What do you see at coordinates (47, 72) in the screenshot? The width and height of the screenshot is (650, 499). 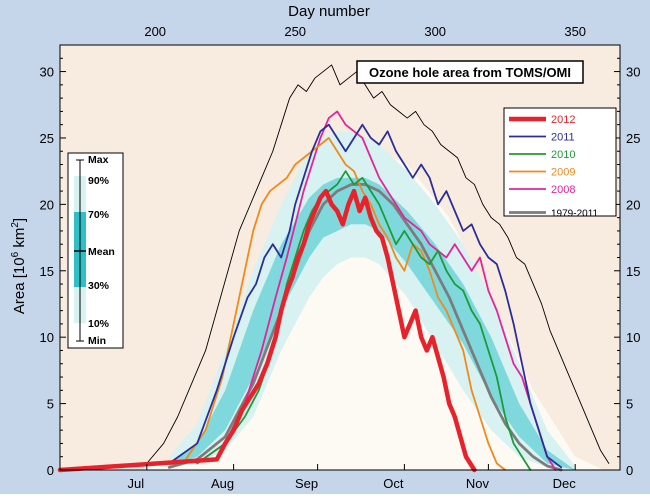 I see `y-tick-label-left: 30` at bounding box center [47, 72].